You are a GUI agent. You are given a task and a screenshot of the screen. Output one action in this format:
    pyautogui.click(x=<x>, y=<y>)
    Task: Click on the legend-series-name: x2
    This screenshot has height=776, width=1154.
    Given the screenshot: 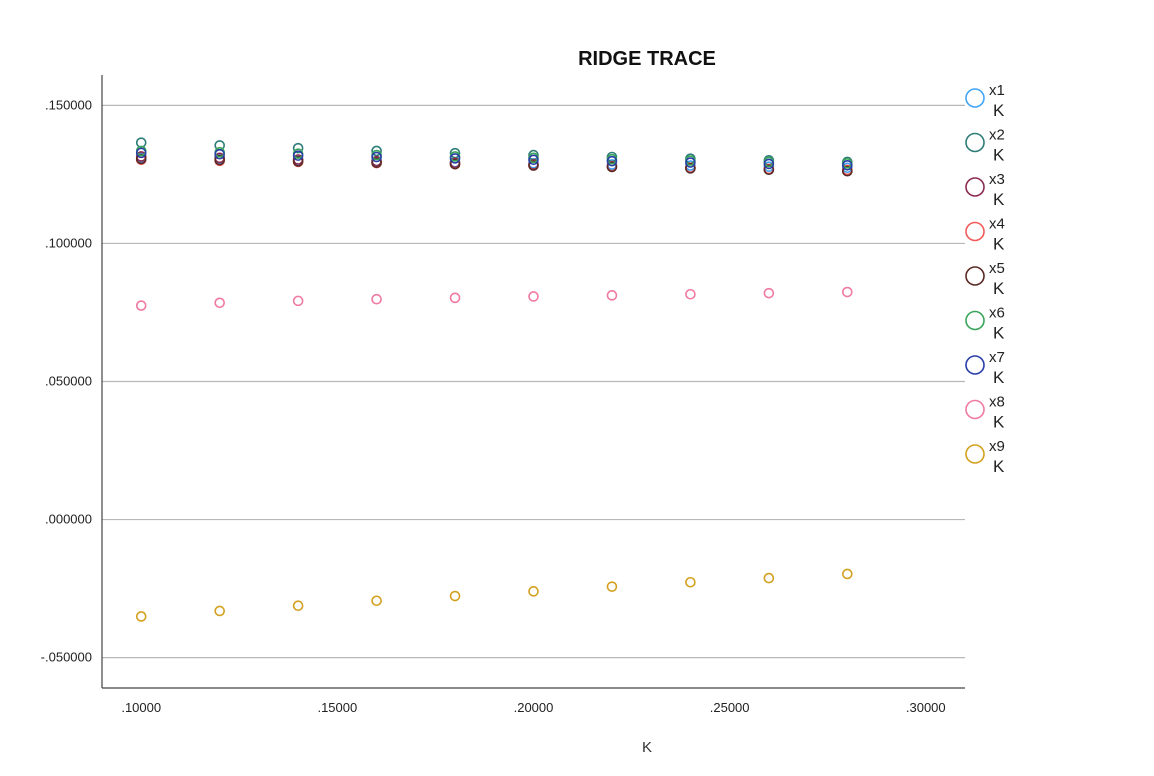 What is the action you would take?
    pyautogui.click(x=997, y=135)
    